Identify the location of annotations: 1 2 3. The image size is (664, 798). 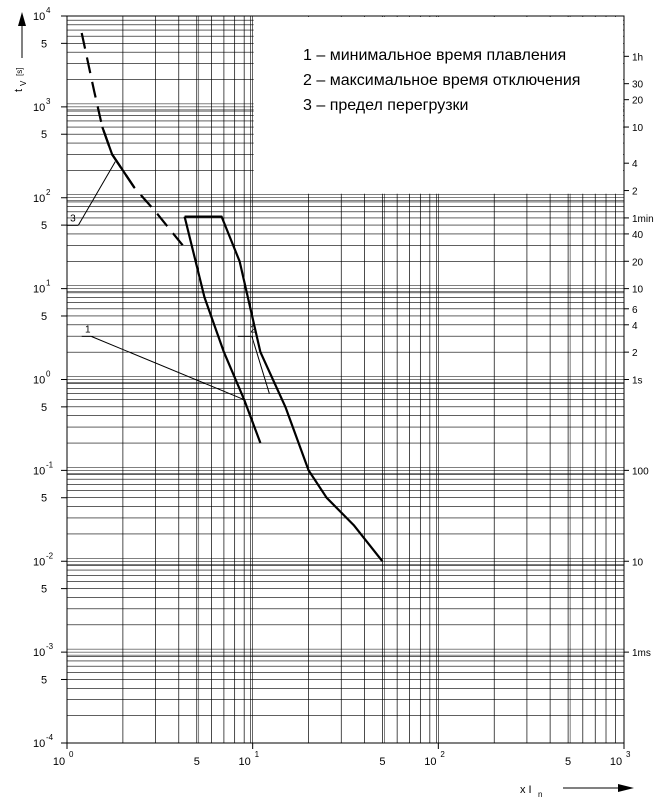
(168, 281).